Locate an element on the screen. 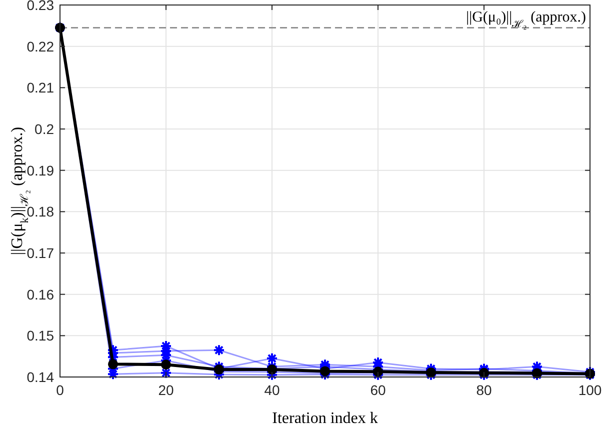  x-tick-label: 60 is located at coordinates (378, 390).